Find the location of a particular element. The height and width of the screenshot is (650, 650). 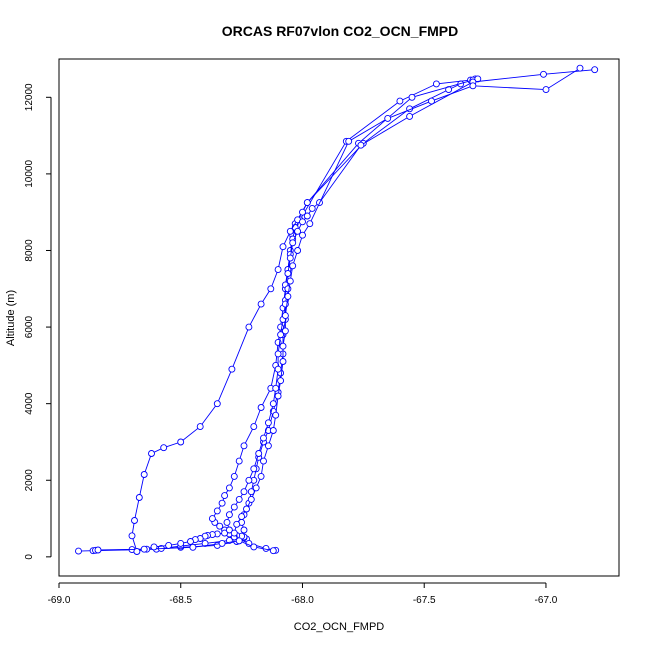

x-axis-label: CO2_OCN_FMPD is located at coordinates (339, 627).